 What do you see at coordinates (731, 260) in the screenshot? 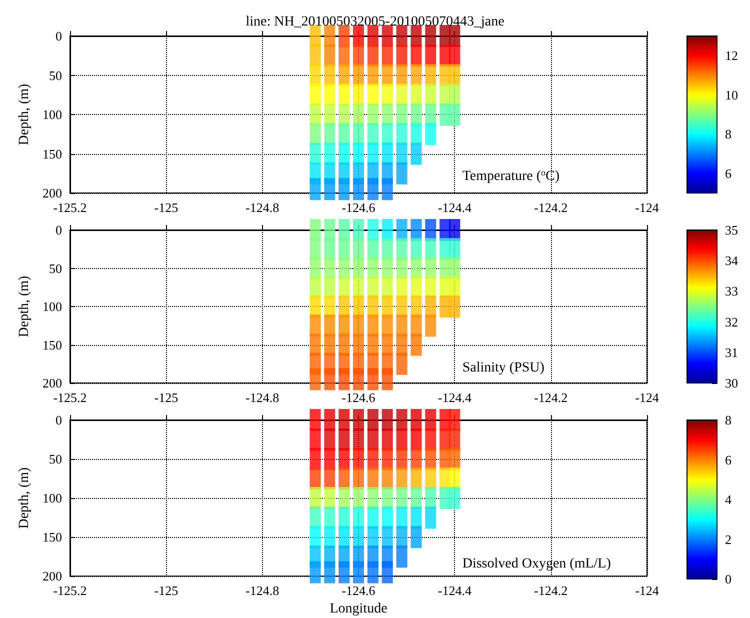
I see `color-bar-label: 34` at bounding box center [731, 260].